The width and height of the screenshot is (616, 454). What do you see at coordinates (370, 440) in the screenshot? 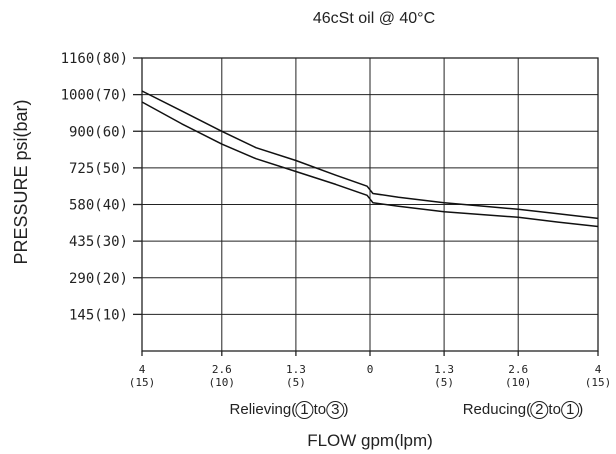
I see `x-axis-label: FLOW gpm(lpm)` at bounding box center [370, 440].